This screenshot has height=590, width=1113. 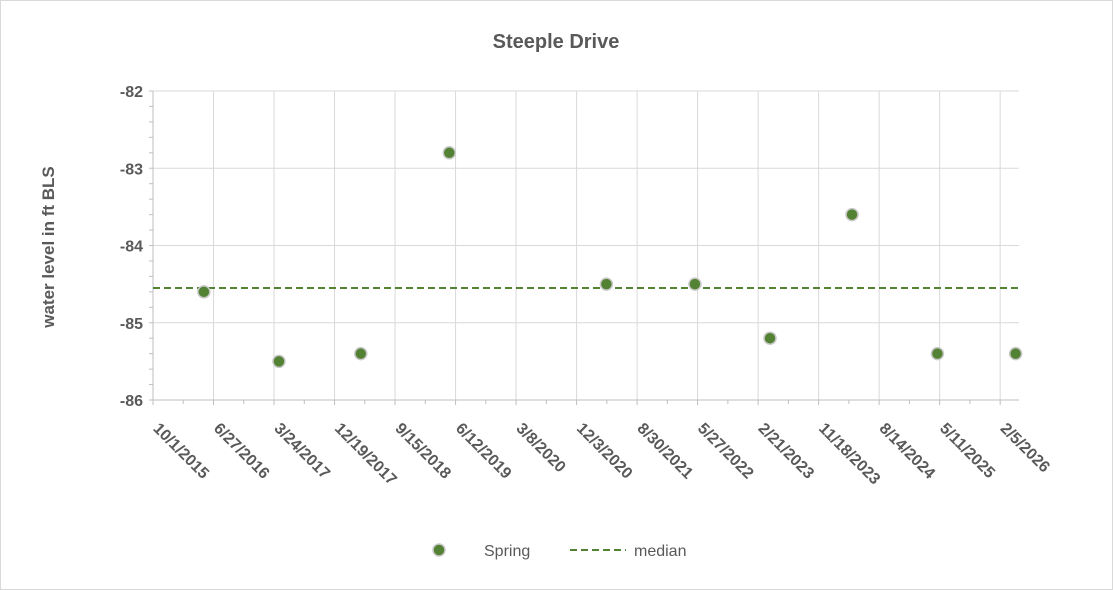 I want to click on y-axis-label: water level in ft BLS, so click(x=48, y=247).